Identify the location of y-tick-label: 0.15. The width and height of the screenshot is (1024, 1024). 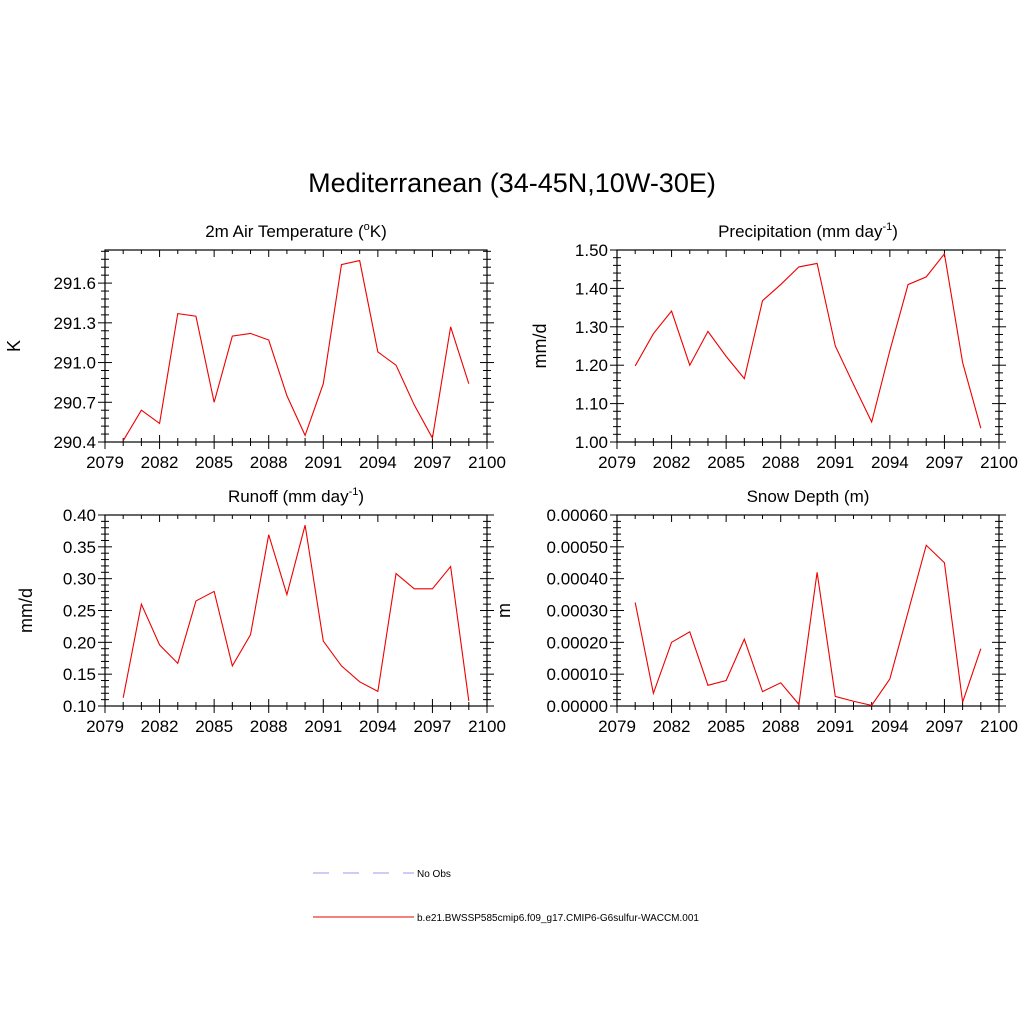
(79, 674).